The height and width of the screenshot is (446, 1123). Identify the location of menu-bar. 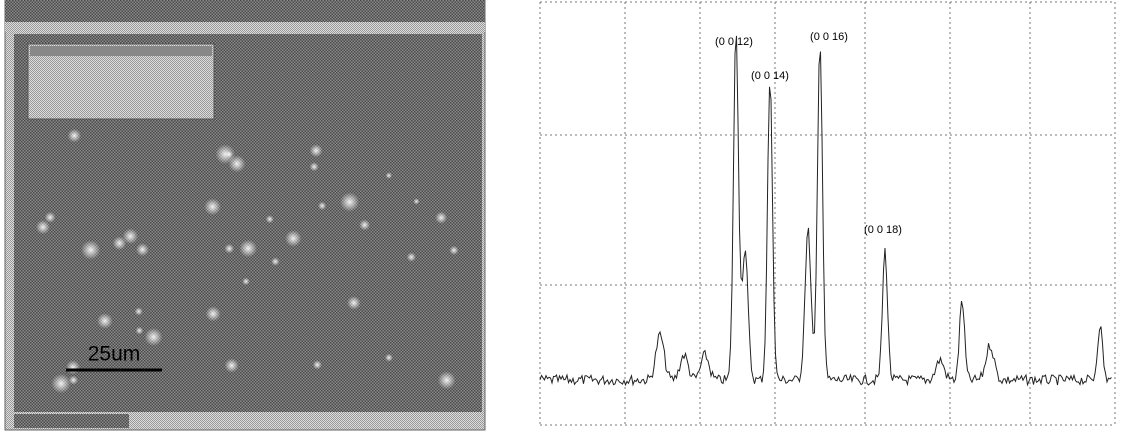
(245, 27).